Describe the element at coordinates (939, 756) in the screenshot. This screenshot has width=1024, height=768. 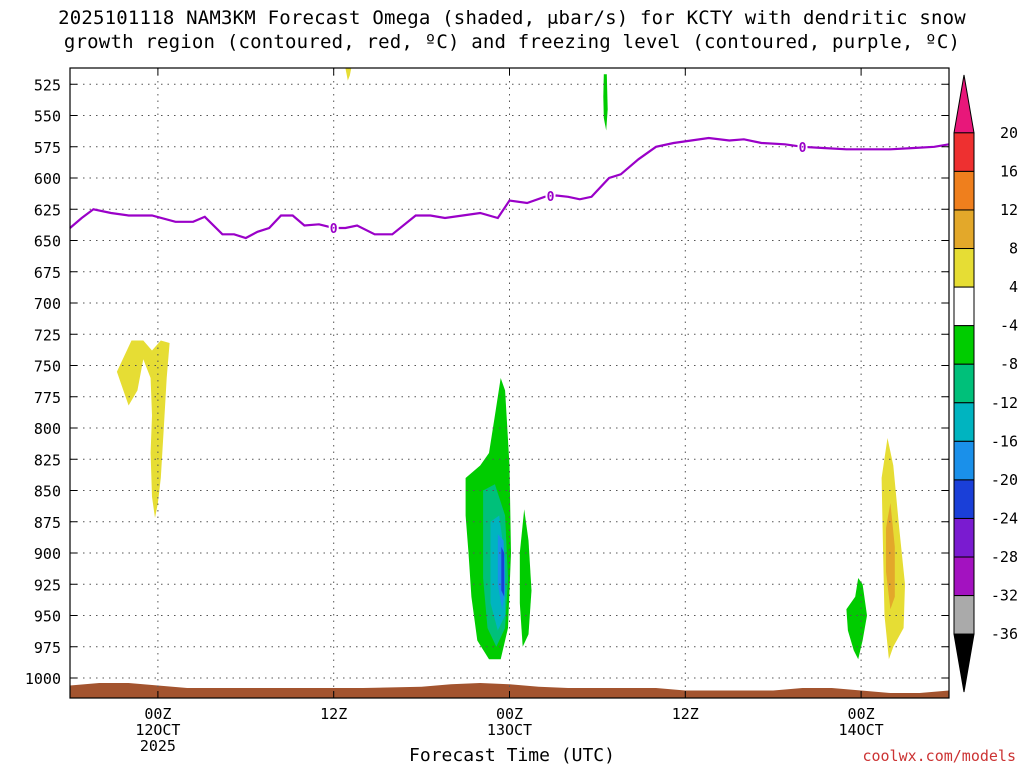
I see `watermark-link: coolwx.com/models` at that location.